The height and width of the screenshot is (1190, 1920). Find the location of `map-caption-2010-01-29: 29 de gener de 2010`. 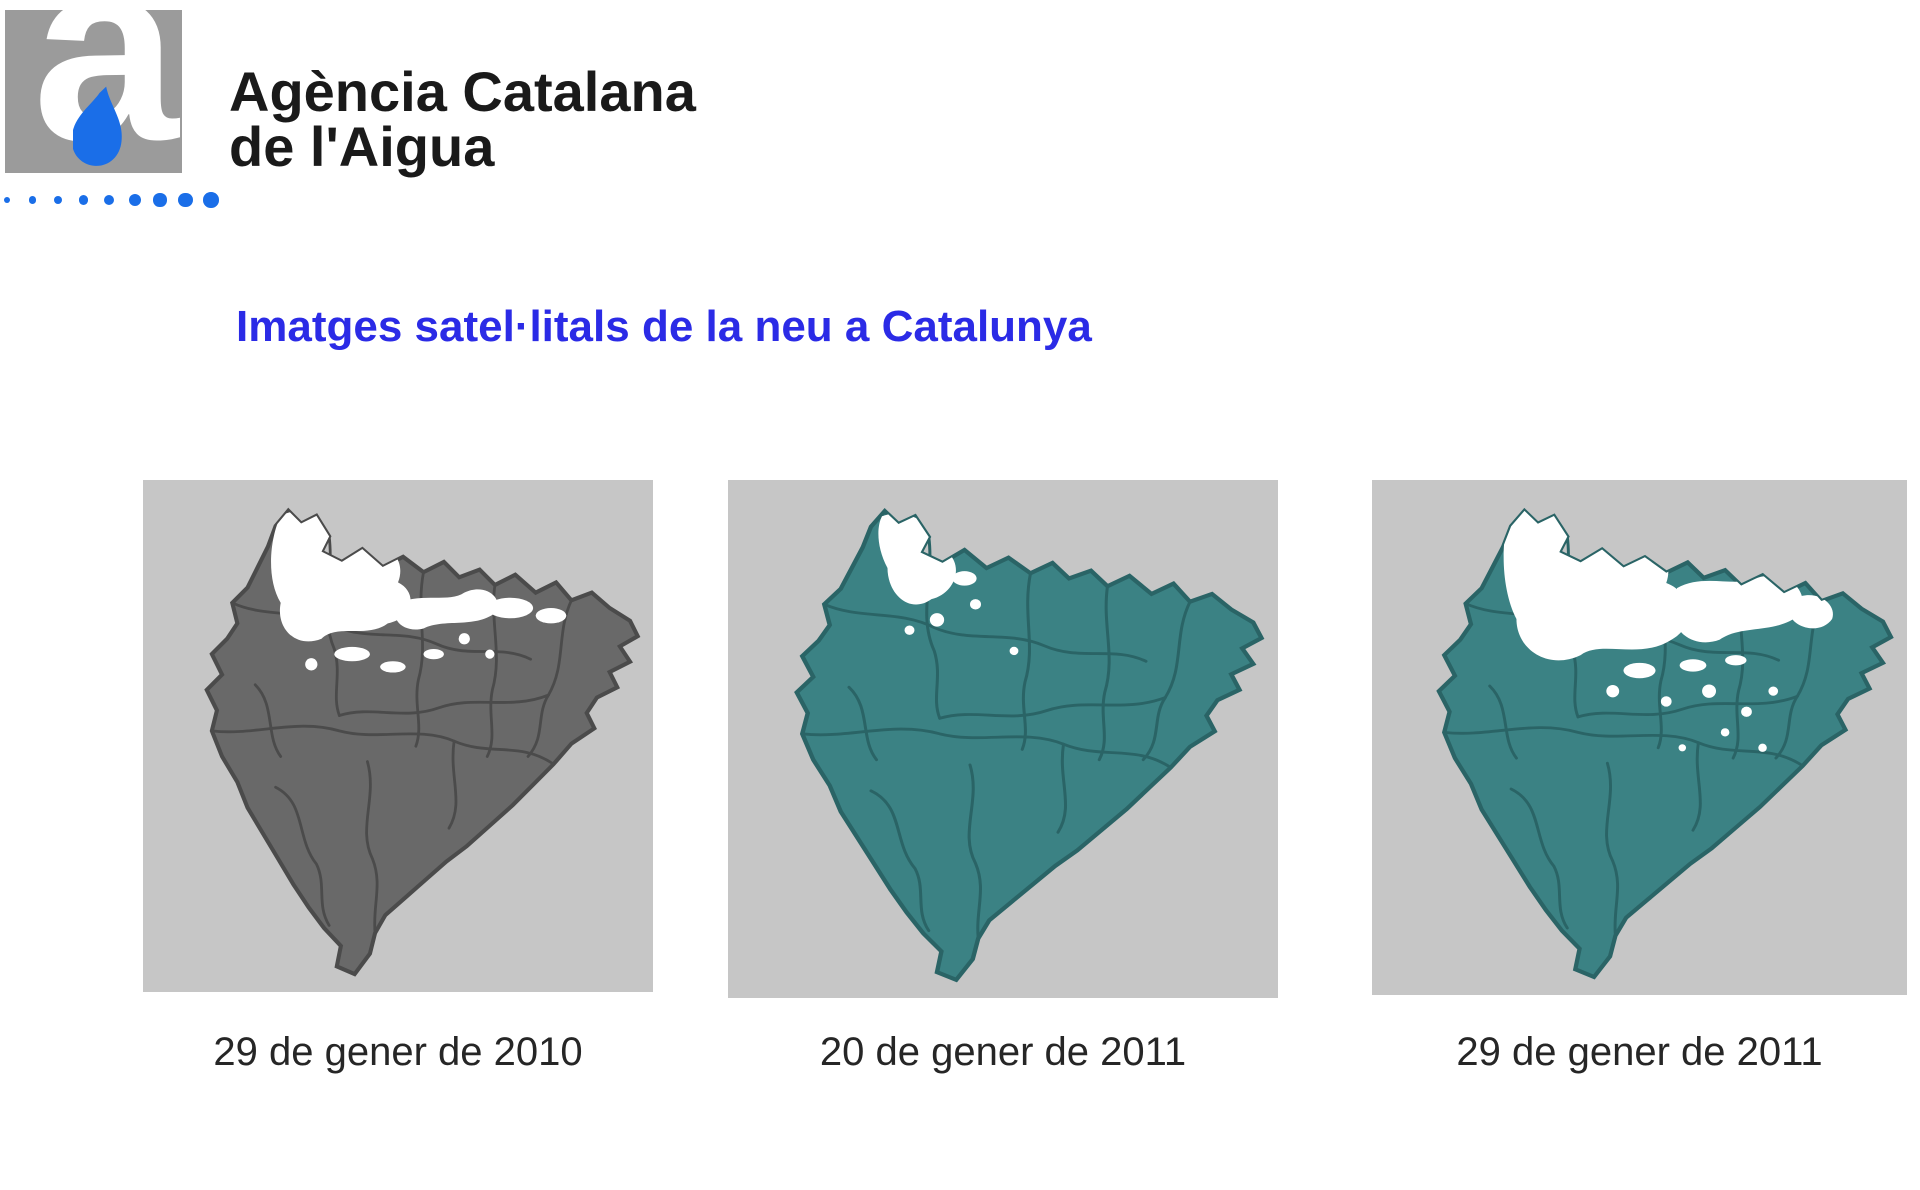

map-caption-2010-01-29: 29 de gener de 2010 is located at coordinates (398, 1052).